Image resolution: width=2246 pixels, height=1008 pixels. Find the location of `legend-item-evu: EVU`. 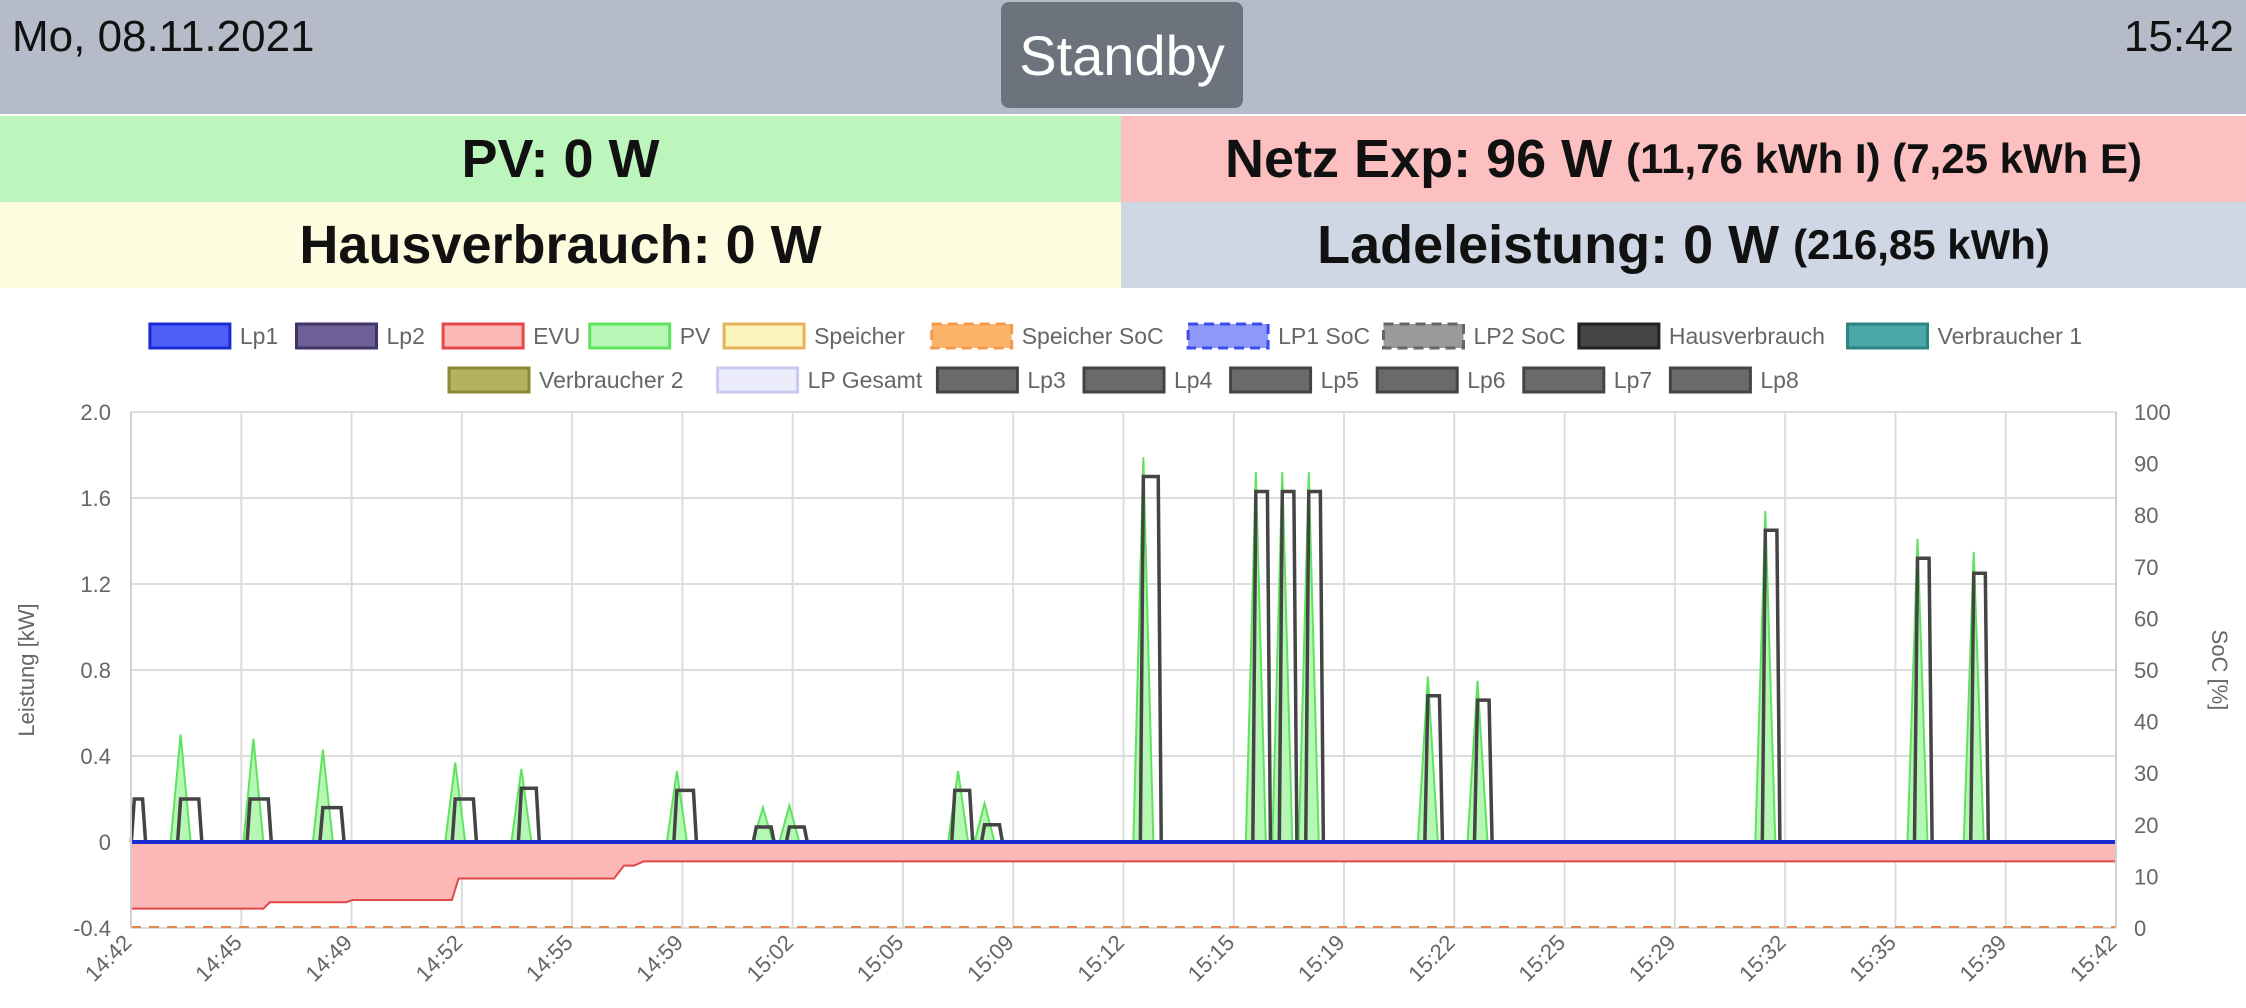

legend-item-evu: EVU is located at coordinates (510, 336).